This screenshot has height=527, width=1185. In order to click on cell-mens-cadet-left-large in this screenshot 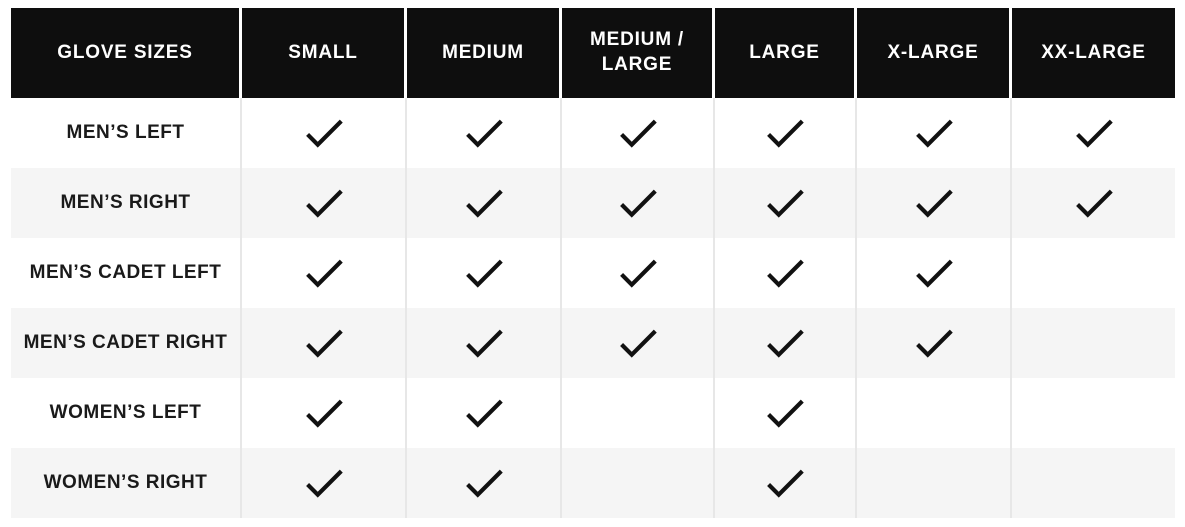, I will do `click(786, 273)`.